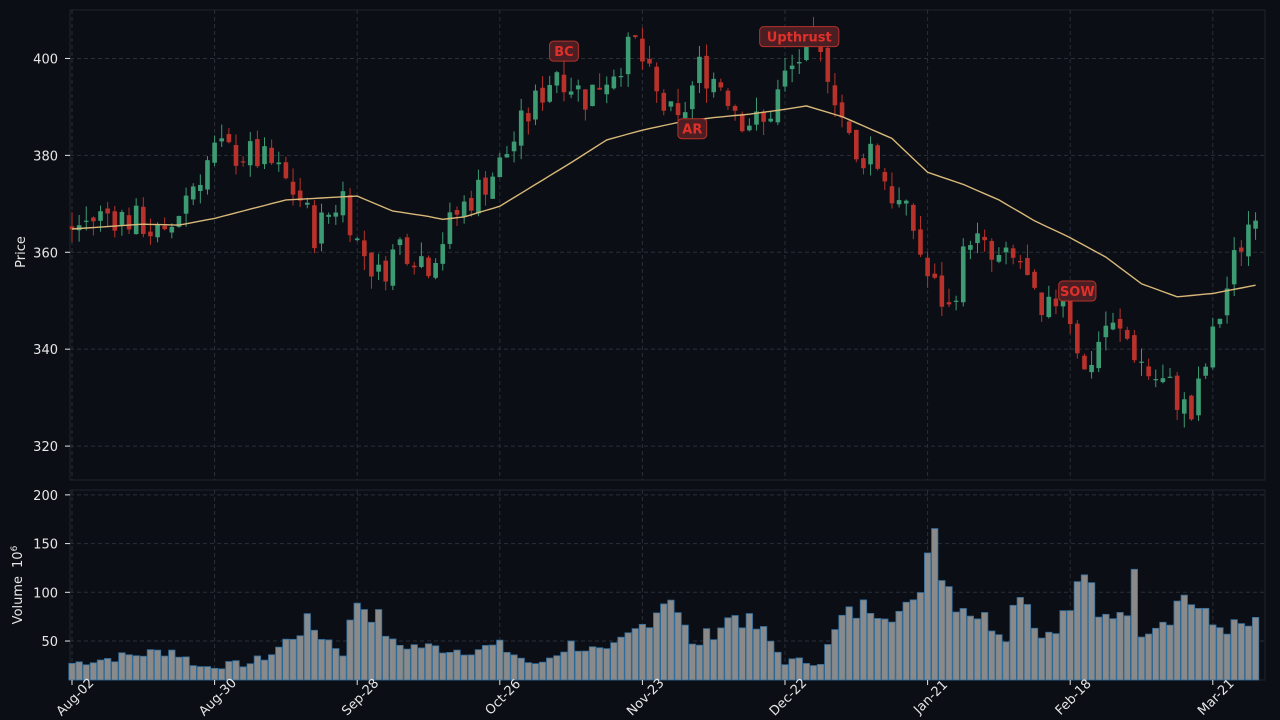 The height and width of the screenshot is (720, 1280). Describe the element at coordinates (931, 698) in the screenshot. I see `x-tick-label: Jan-21` at that location.